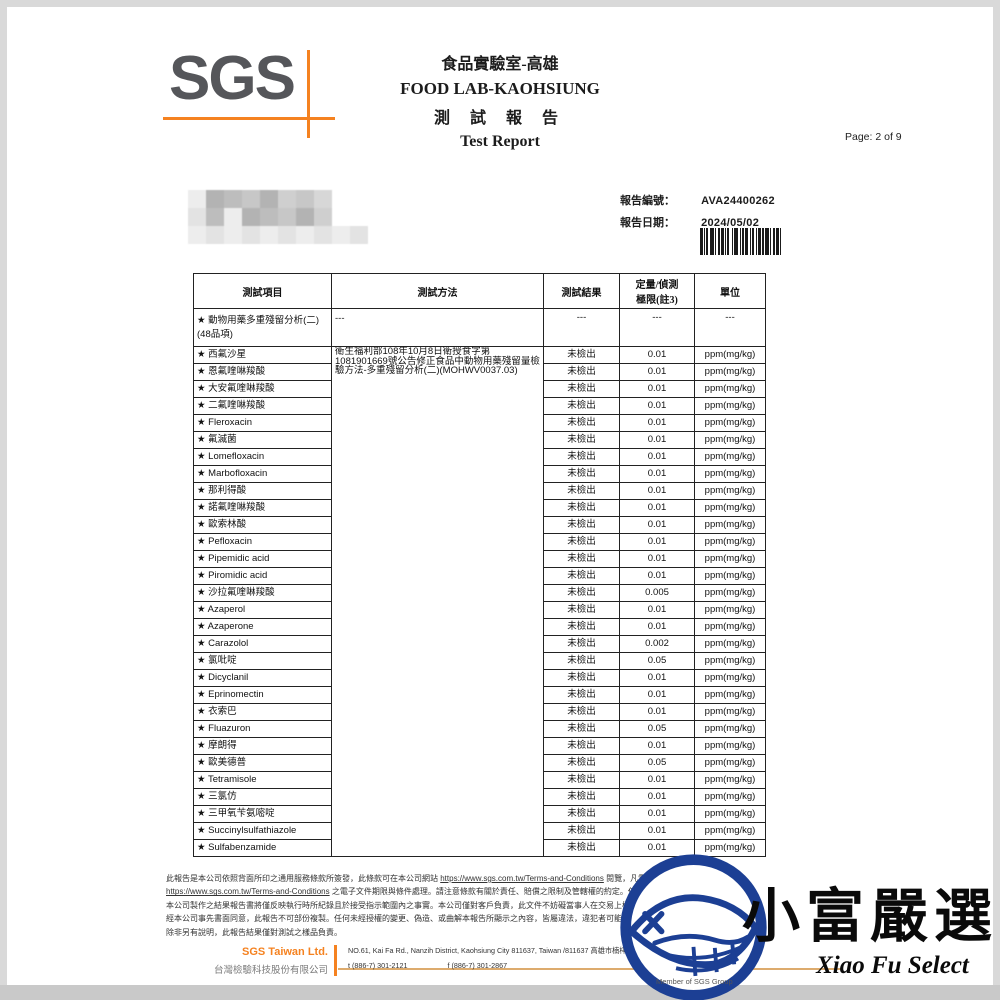 This screenshot has height=1000, width=1000. Describe the element at coordinates (479, 695) in the screenshot. I see `table-row: ★ Eprinomectin 未檢出 0.01 ppm(mg/kg)` at that location.